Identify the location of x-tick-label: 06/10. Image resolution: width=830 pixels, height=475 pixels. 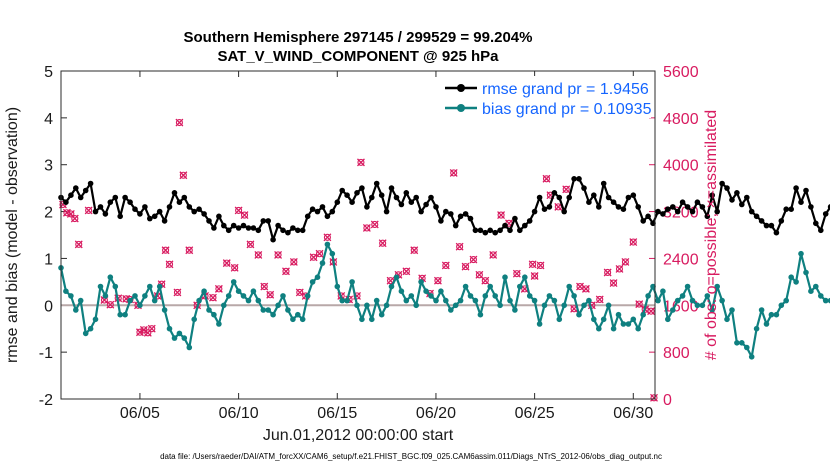
(239, 413).